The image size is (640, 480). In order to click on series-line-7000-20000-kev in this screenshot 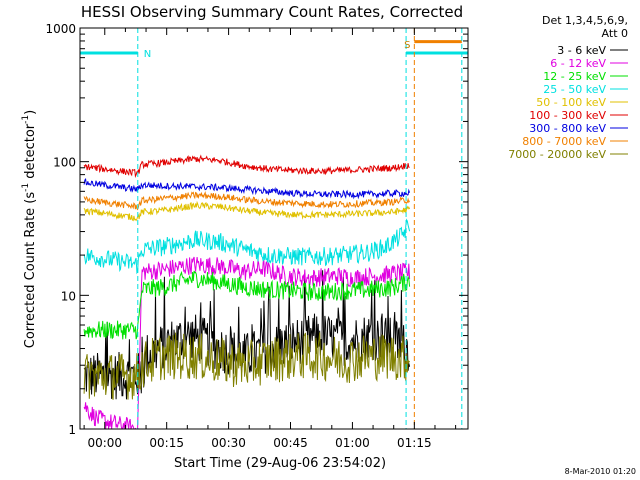, I will do `click(247, 366)`.